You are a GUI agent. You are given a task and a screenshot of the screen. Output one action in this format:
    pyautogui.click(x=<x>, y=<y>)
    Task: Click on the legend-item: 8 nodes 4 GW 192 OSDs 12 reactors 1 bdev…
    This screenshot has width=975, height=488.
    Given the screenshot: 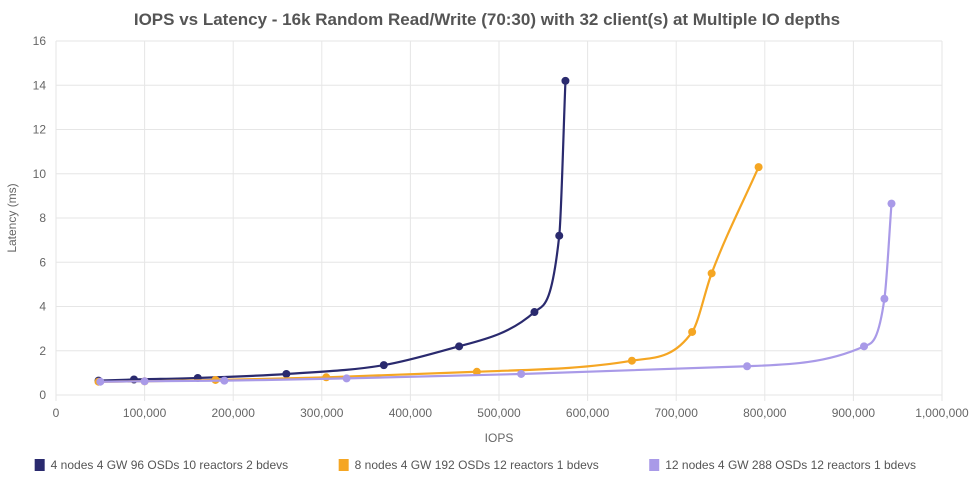 What is the action you would take?
    pyautogui.click(x=468, y=465)
    